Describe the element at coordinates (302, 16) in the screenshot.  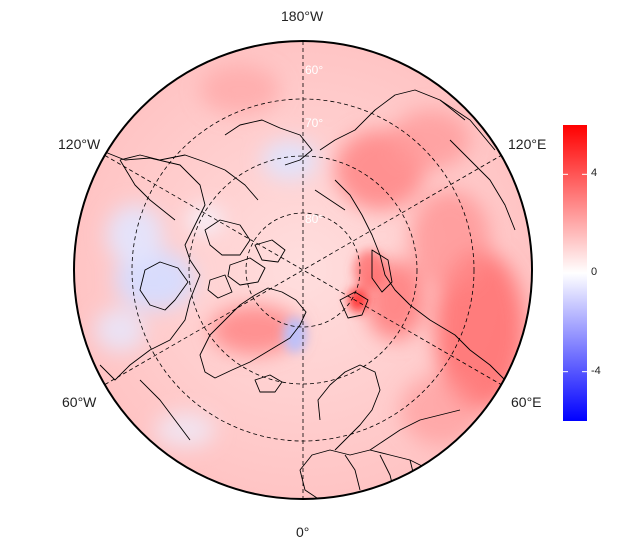
I see `lon-label-180w: 180°W` at that location.